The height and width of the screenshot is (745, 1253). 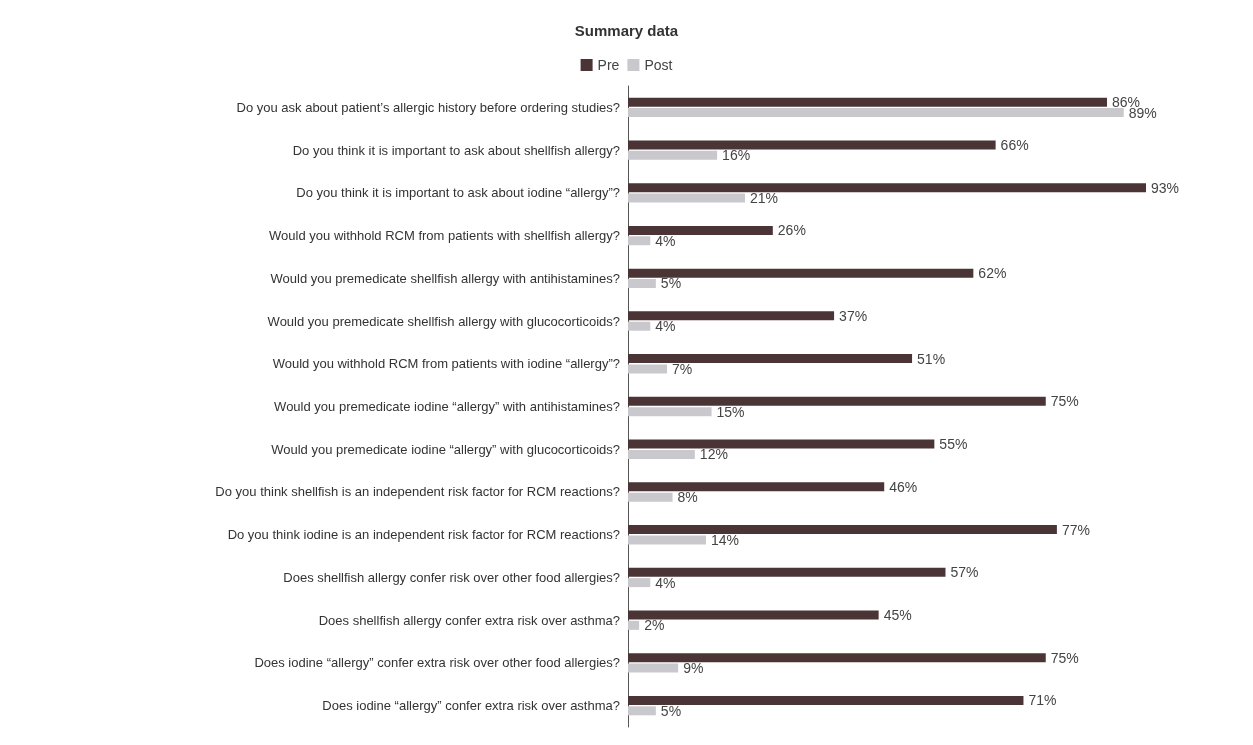 I want to click on y-tick-label: Does shellfish allergy confer risk over other food allergies?, so click(x=451, y=577).